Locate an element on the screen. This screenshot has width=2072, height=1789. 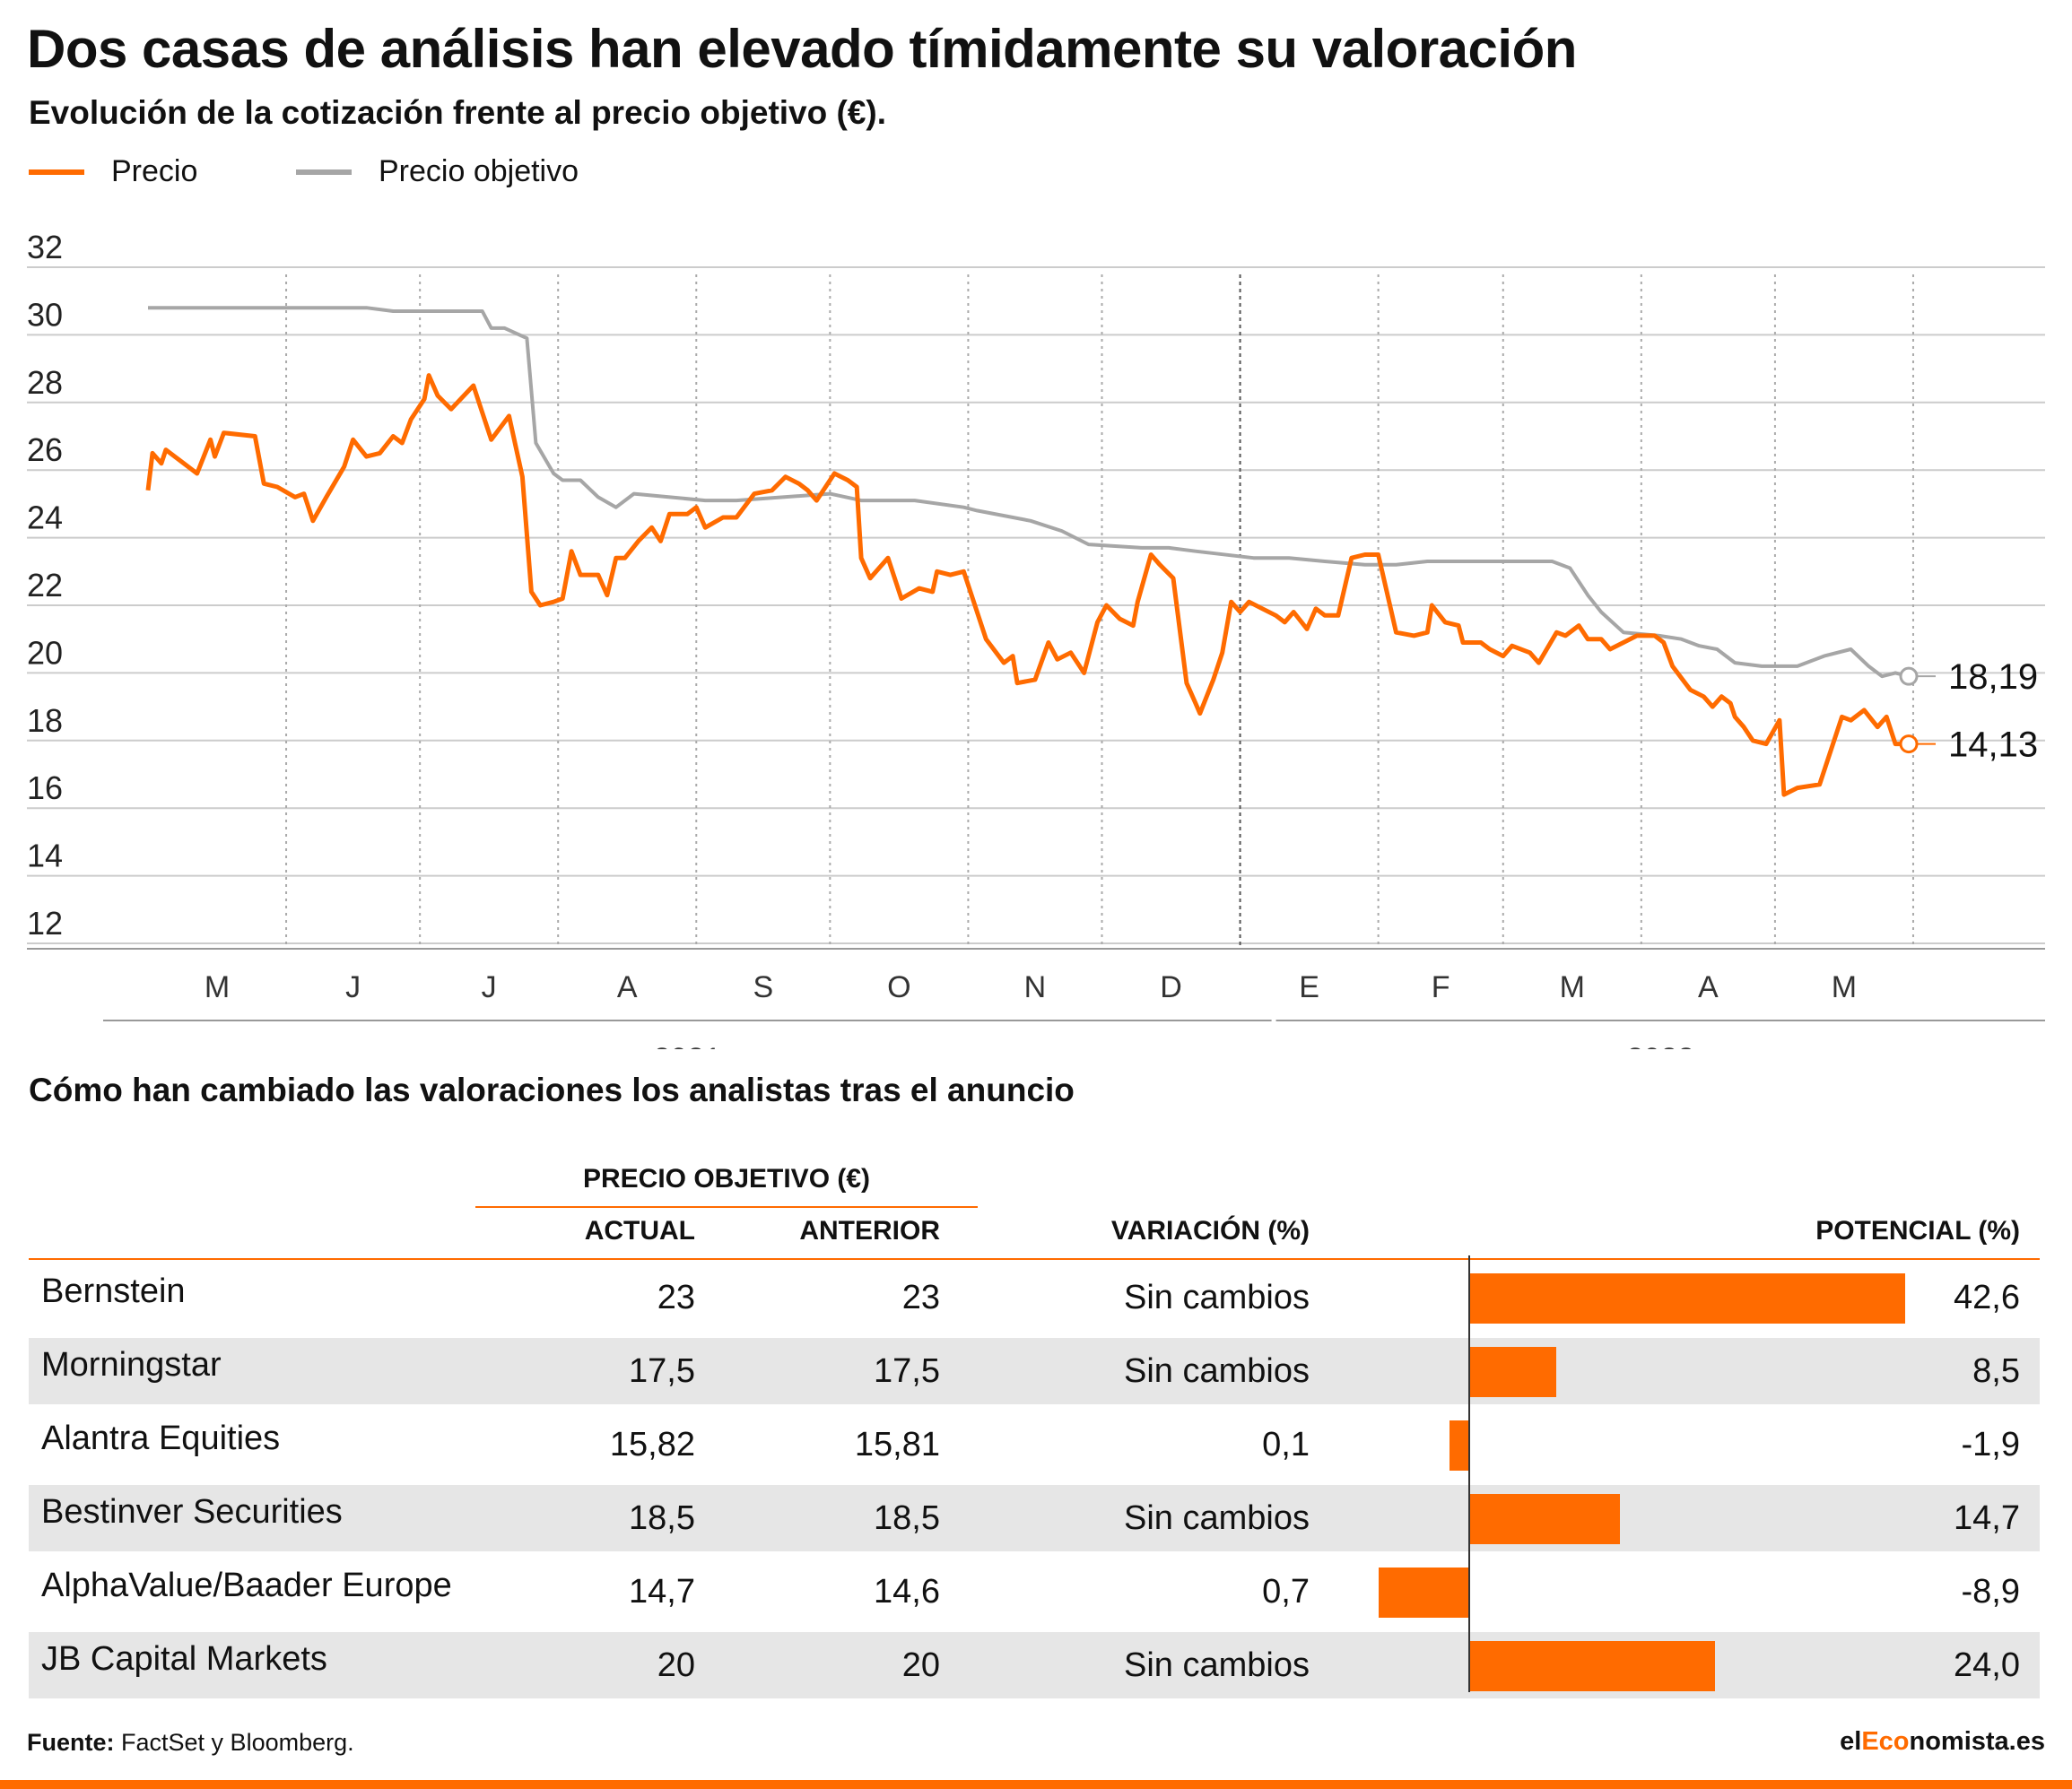
anterior-value: 23 is located at coordinates (920, 1297).